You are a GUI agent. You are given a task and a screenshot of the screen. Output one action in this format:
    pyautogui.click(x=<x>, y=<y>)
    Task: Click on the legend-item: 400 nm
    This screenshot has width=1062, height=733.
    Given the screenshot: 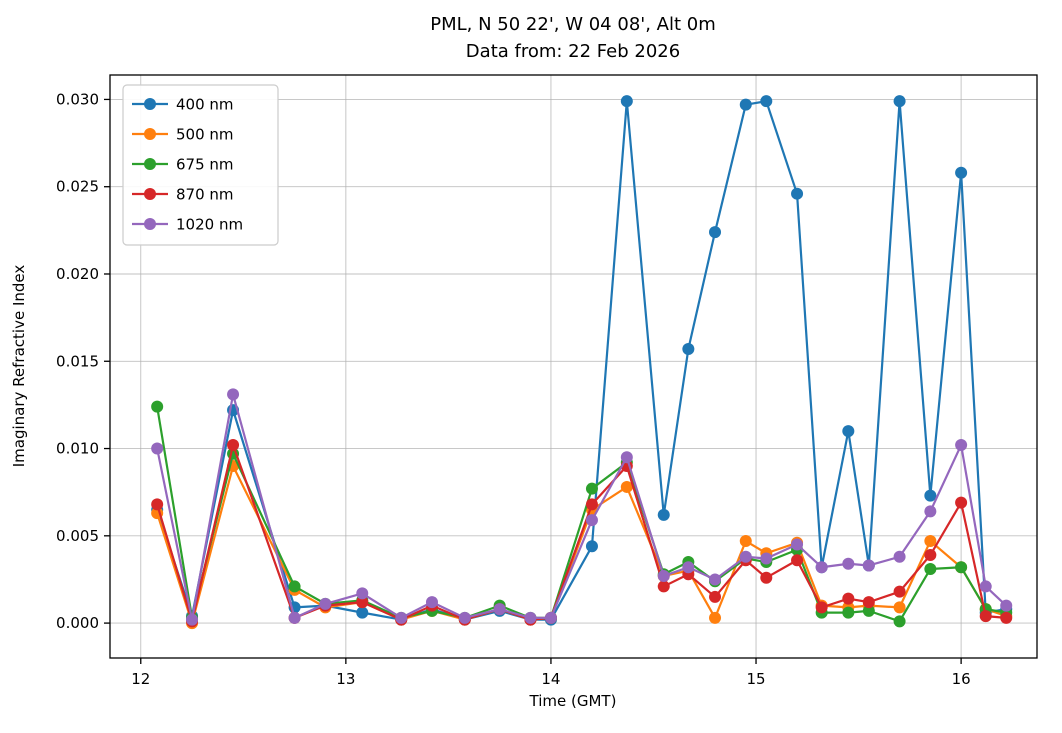 What is the action you would take?
    pyautogui.click(x=183, y=105)
    